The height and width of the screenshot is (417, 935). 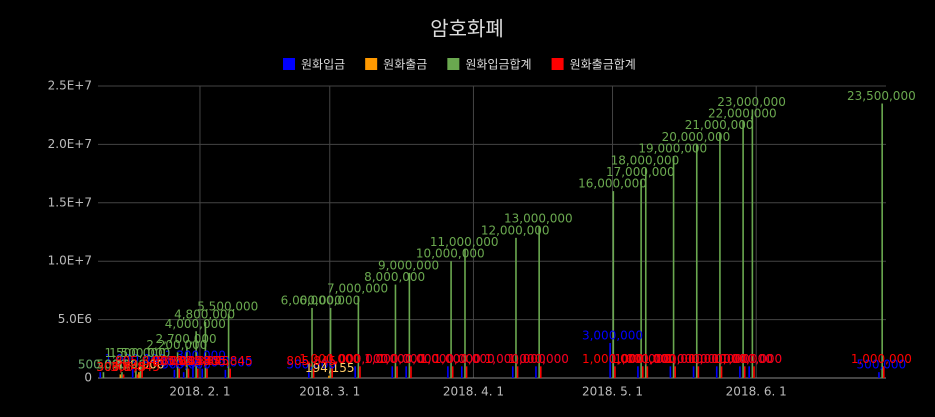 What do you see at coordinates (199, 392) in the screenshot?
I see `x-tick-label: 2018. 2. 1` at bounding box center [199, 392].